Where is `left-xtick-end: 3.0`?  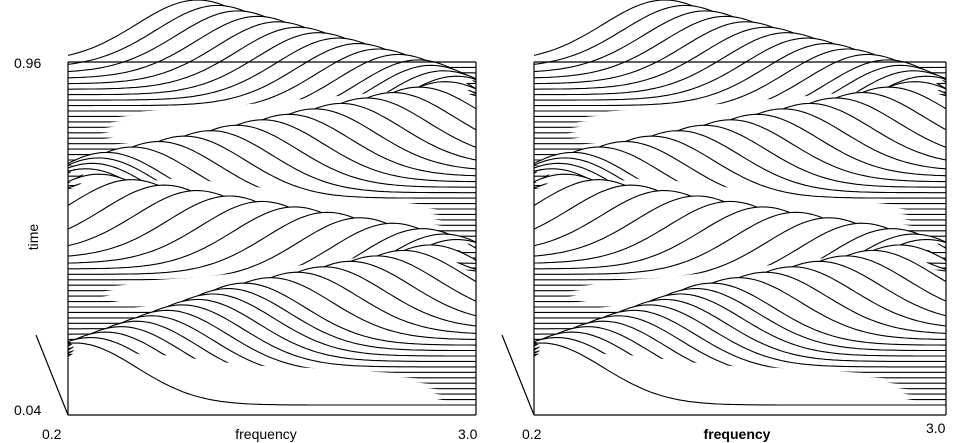 left-xtick-end: 3.0 is located at coordinates (468, 434).